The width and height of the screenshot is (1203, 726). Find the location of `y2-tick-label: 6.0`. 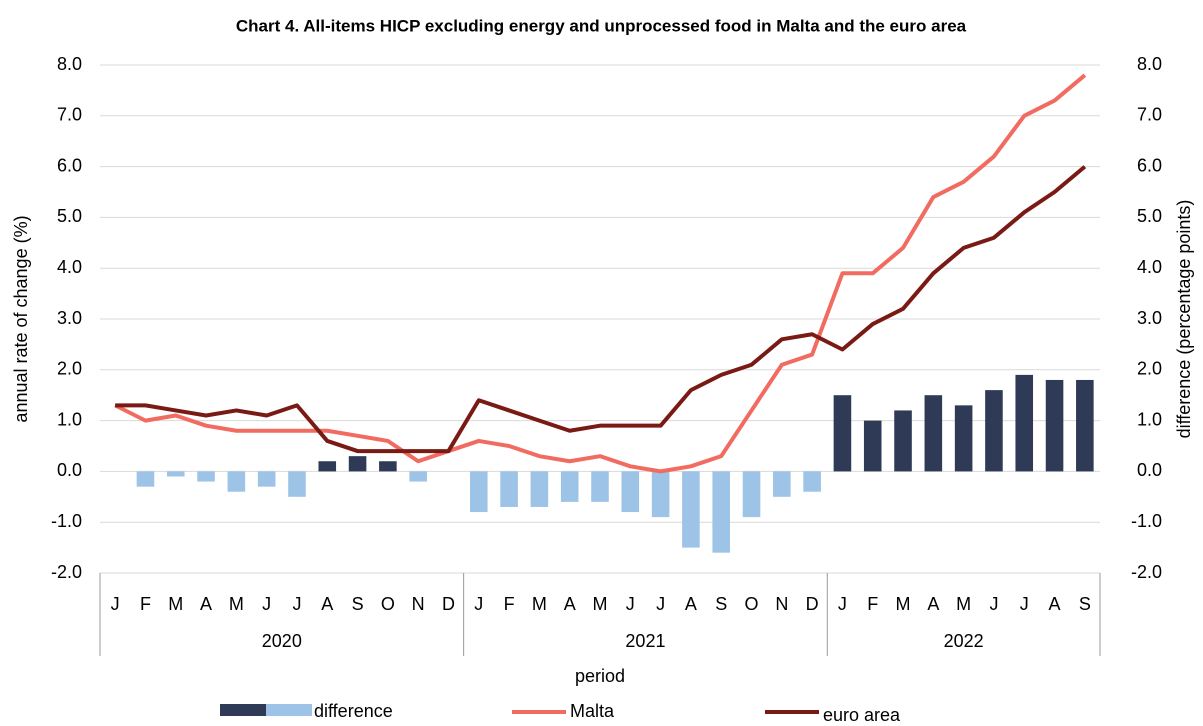

y2-tick-label: 6.0 is located at coordinates (1149, 165).